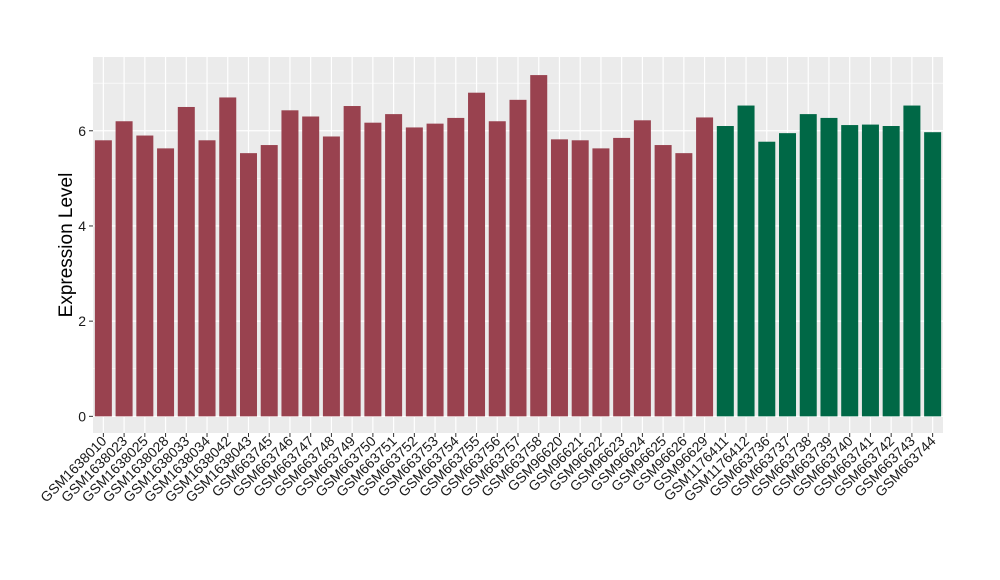 The height and width of the screenshot is (580, 1000). Describe the element at coordinates (829, 267) in the screenshot. I see `bar-GSM663739` at that location.